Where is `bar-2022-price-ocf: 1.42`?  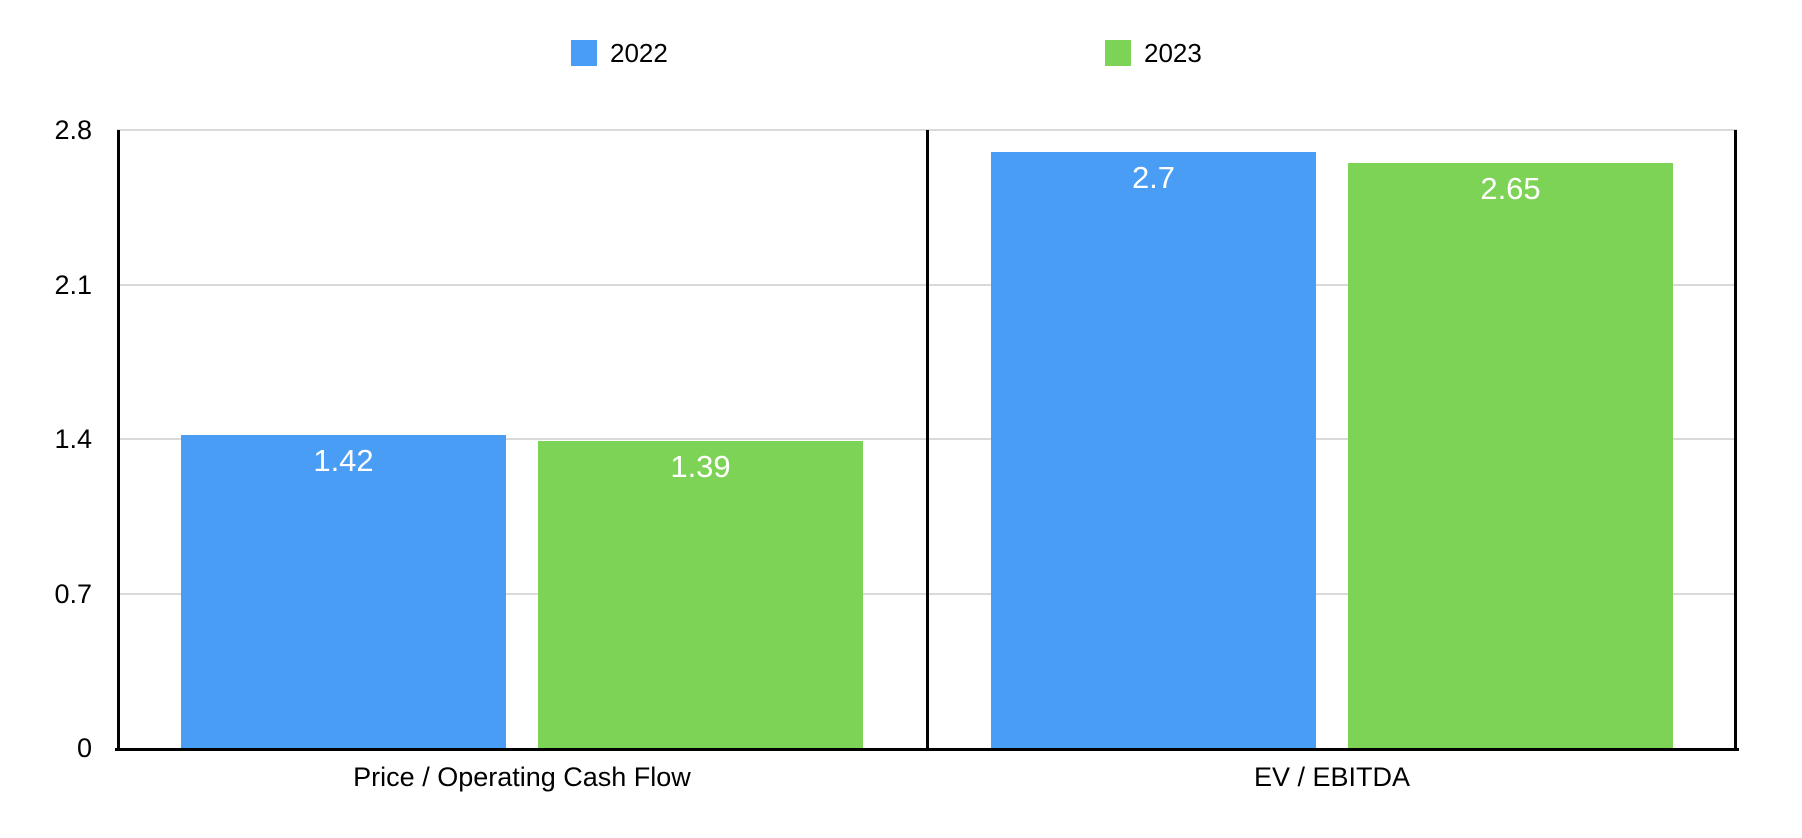 bar-2022-price-ocf: 1.42 is located at coordinates (343, 591).